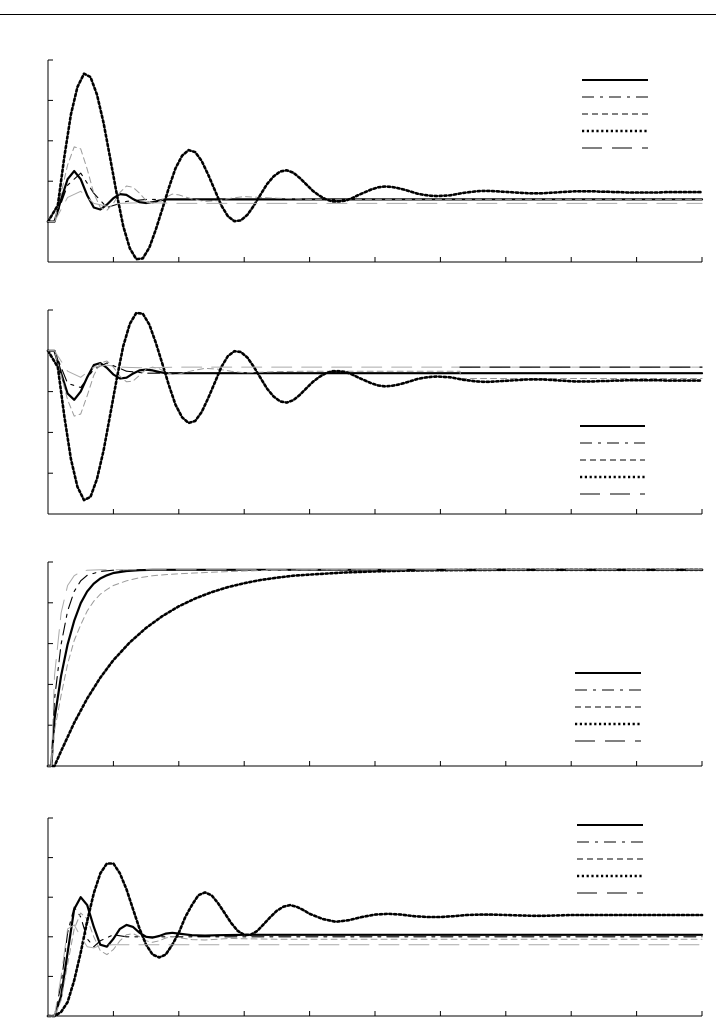 Image resolution: width=716 pixels, height=1020 pixels. I want to click on panel-4-series-1-line, so click(375, 957).